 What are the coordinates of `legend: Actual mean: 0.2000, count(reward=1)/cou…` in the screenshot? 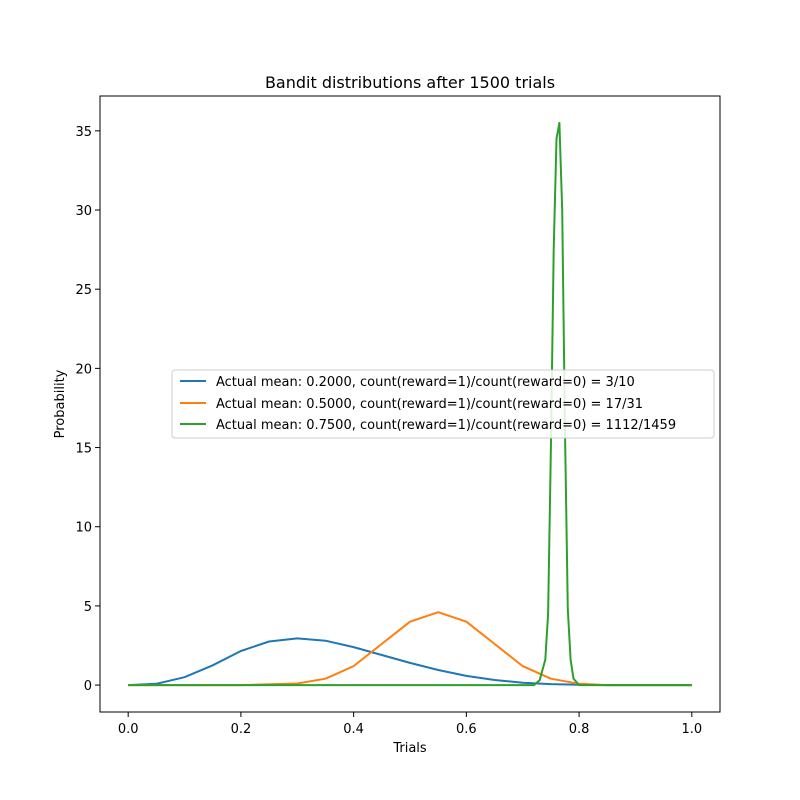 It's located at (443, 404).